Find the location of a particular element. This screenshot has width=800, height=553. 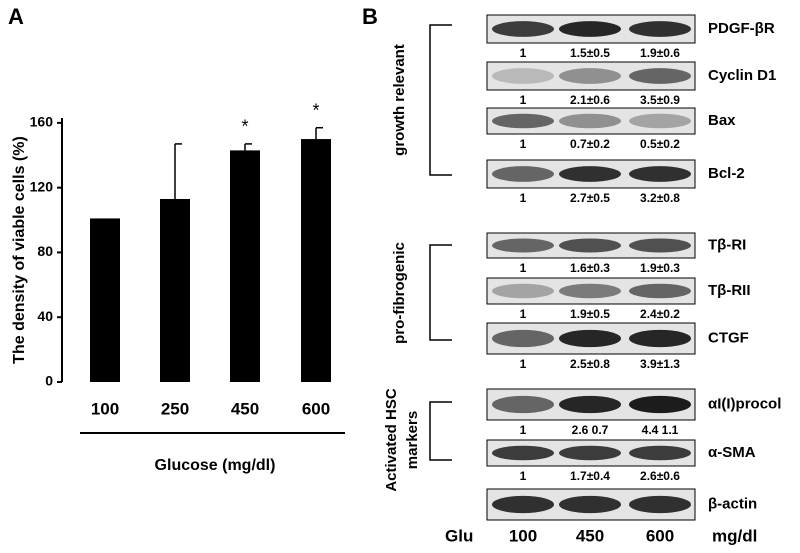

quantification: 2.5±0.8 is located at coordinates (590, 364).